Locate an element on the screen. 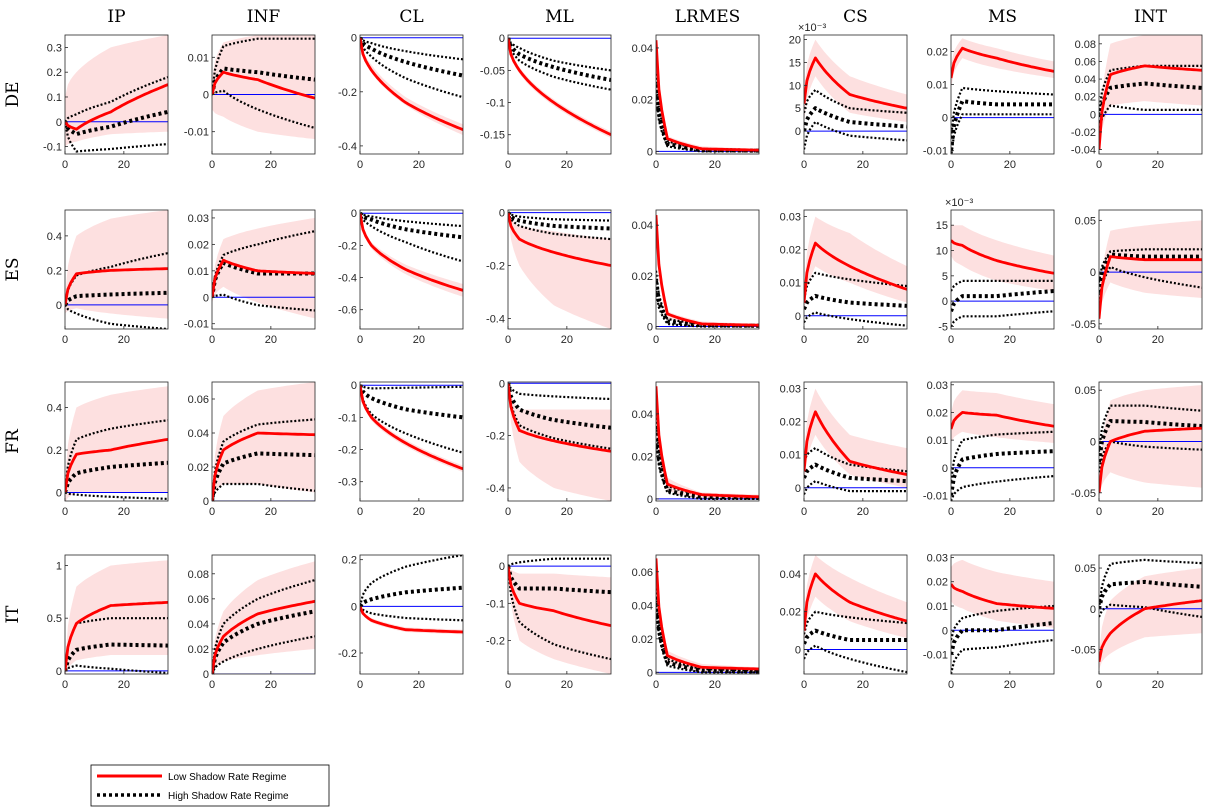 The height and width of the screenshot is (812, 1206). panel-es-ip: 0 20 0 0.2 0.4 is located at coordinates (108, 277).